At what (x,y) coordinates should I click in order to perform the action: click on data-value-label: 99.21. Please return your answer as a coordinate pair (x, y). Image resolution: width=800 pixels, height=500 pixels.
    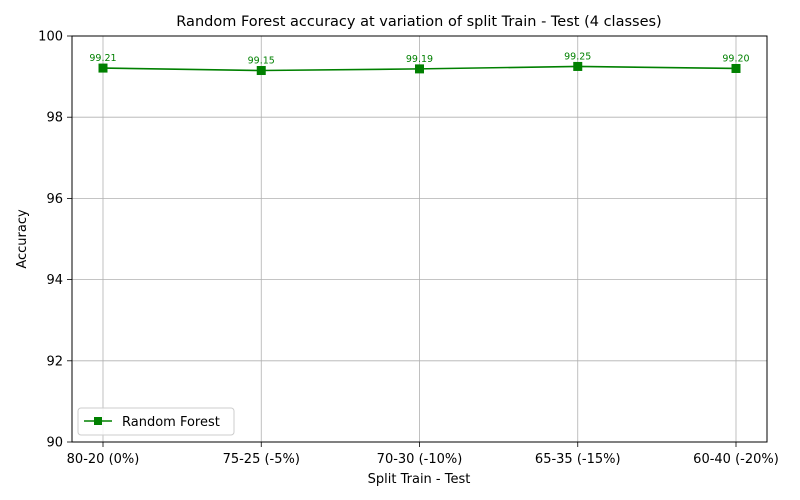
    Looking at the image, I should click on (102, 58).